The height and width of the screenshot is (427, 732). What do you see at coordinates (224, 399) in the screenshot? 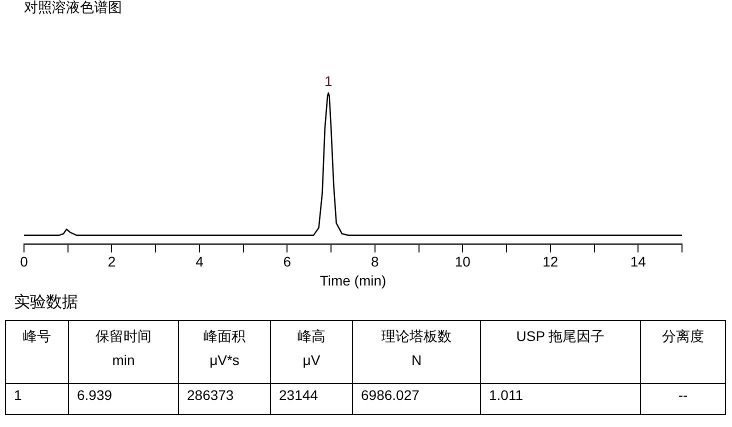
I see `text: 286373` at bounding box center [224, 399].